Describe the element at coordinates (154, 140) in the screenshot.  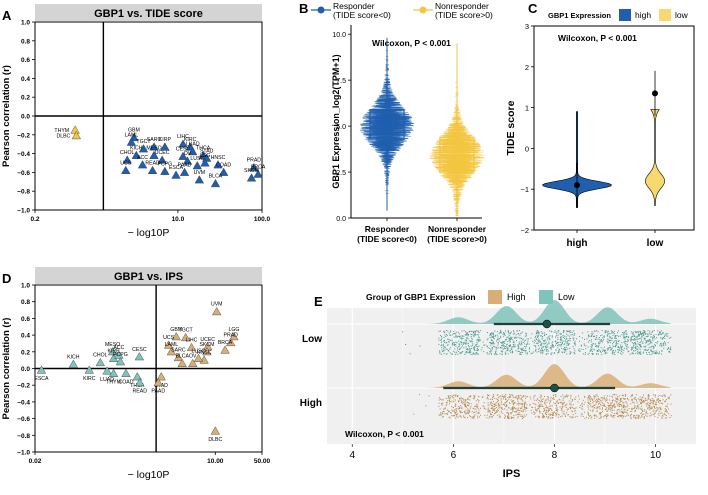
I see `point-label-sarc: SARC` at that location.